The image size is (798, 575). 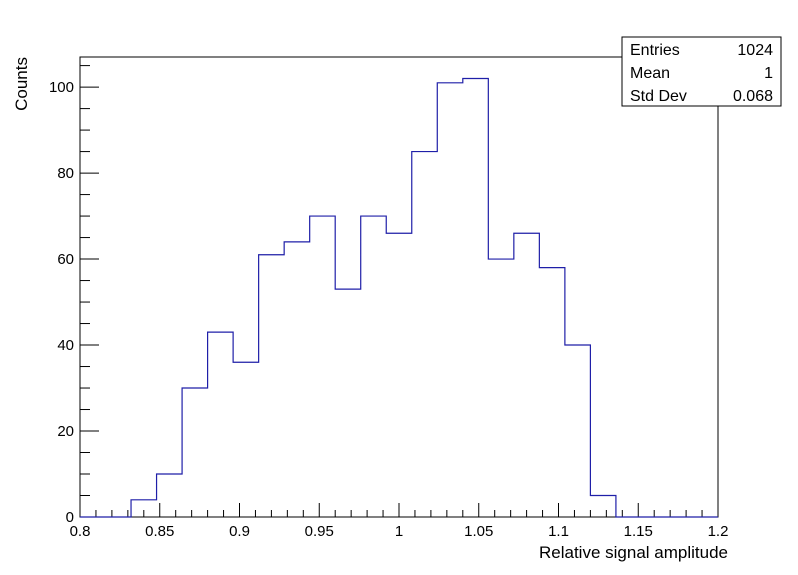 What do you see at coordinates (61, 87) in the screenshot?
I see `y-tick-label: 100` at bounding box center [61, 87].